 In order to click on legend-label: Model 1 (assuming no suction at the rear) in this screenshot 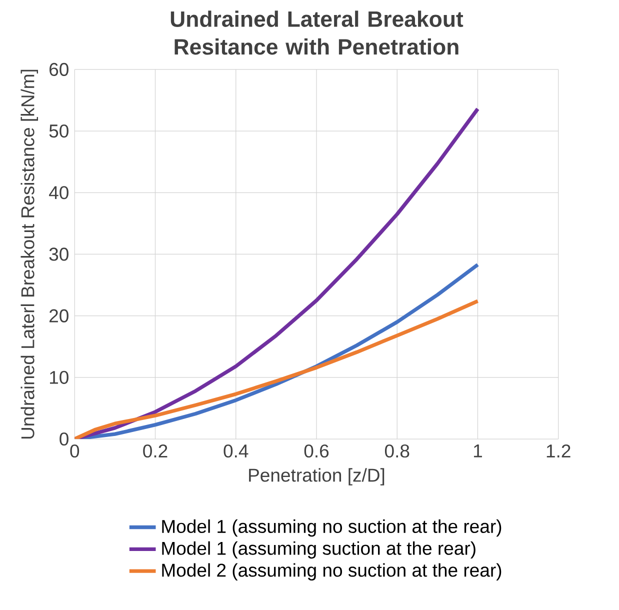, I will do `click(332, 528)`.